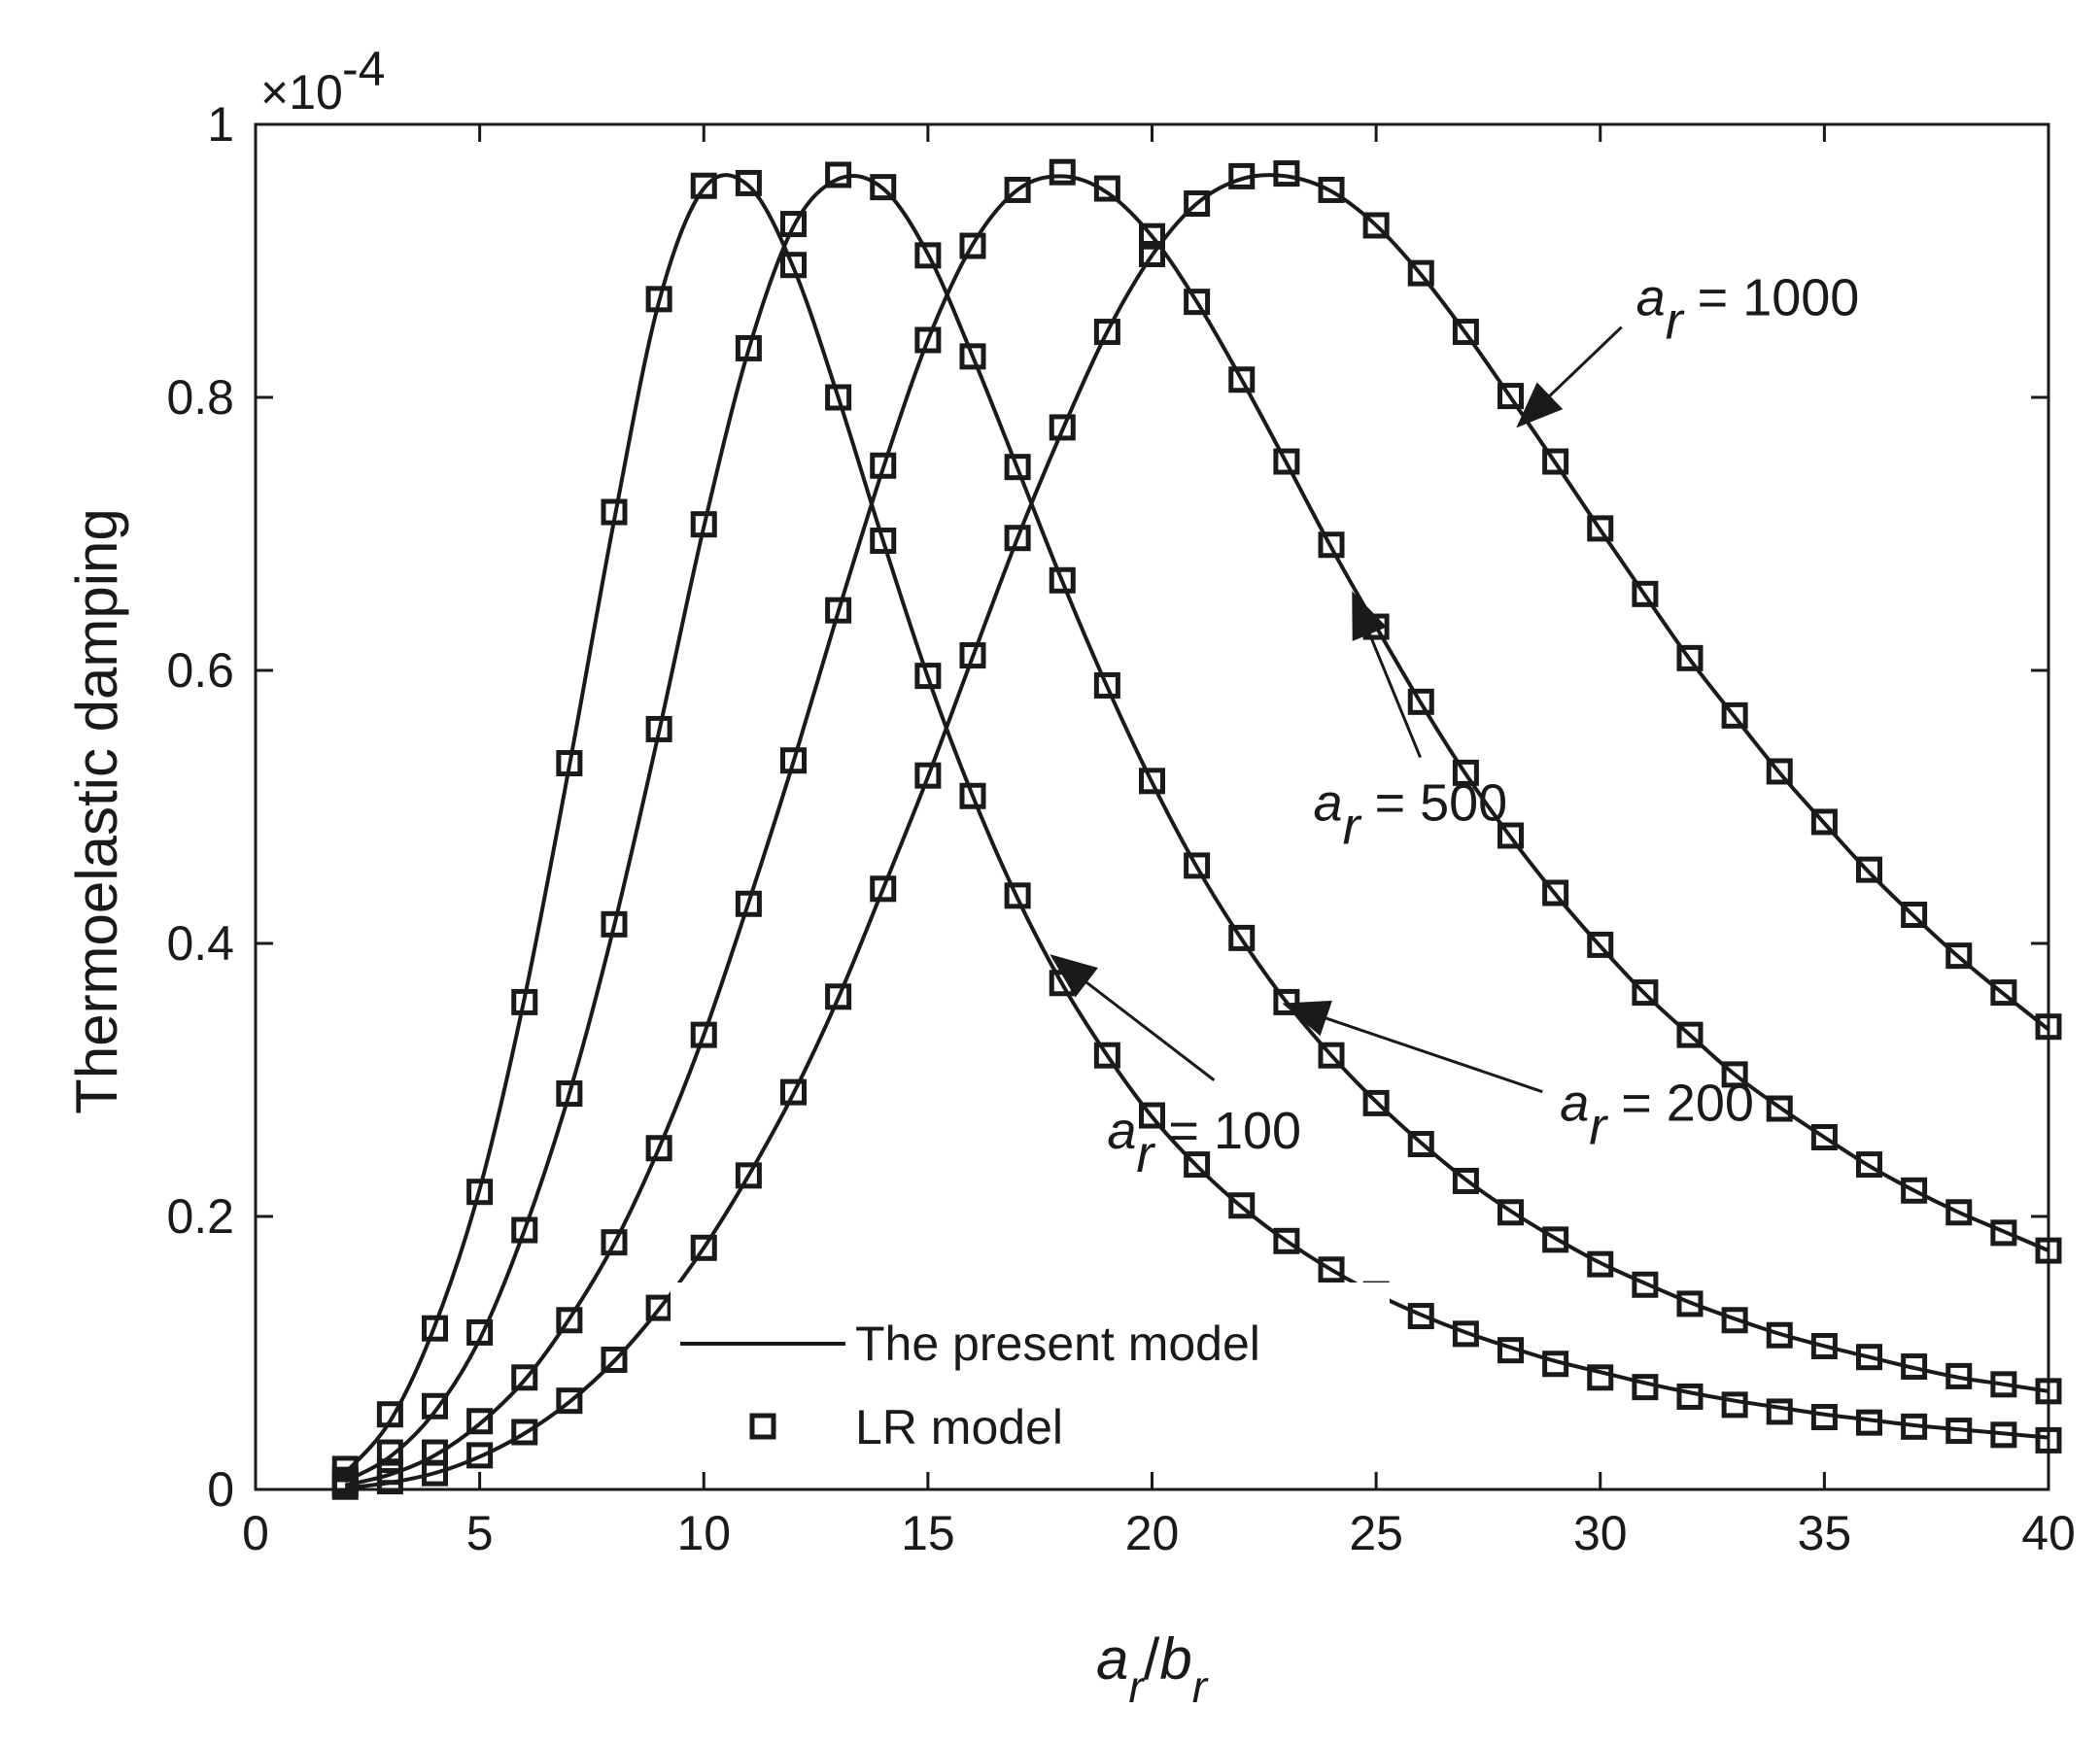  Describe the element at coordinates (762, 1426) in the screenshot. I see `legend-marker-swatch` at that location.